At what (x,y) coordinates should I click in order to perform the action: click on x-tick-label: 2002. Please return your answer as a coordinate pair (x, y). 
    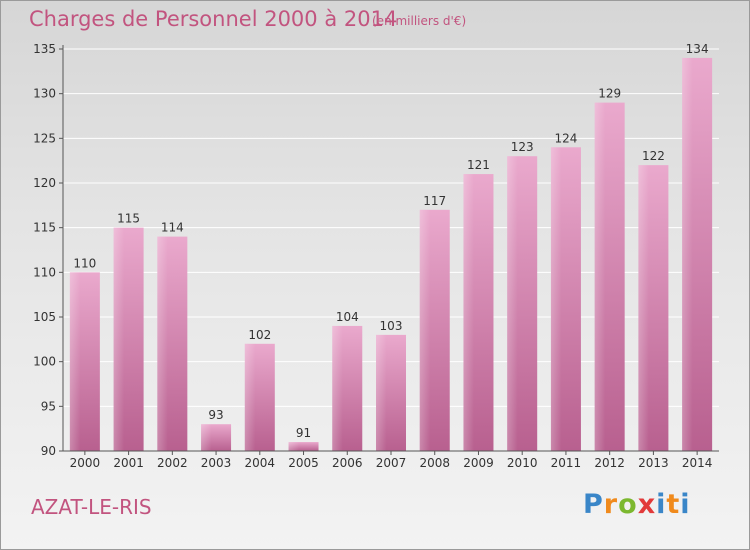
    Looking at the image, I should click on (172, 463).